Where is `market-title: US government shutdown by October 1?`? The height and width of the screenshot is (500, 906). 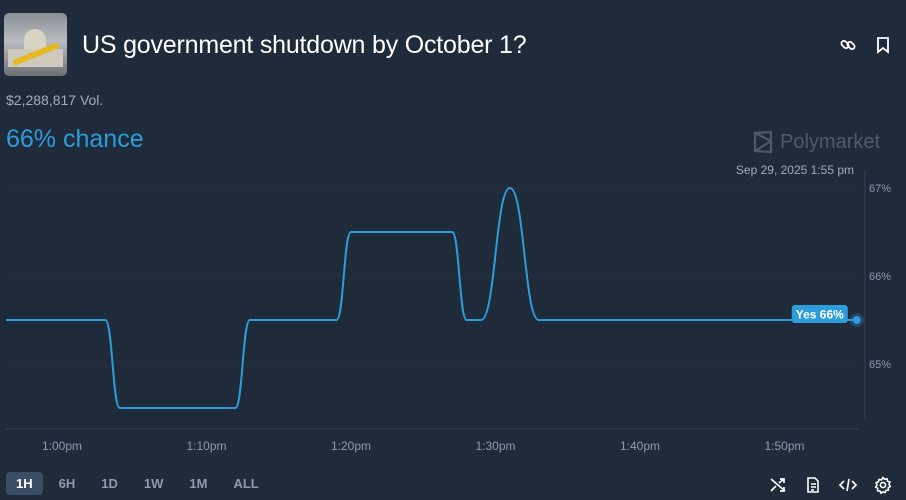 market-title: US government shutdown by October 1? is located at coordinates (304, 45).